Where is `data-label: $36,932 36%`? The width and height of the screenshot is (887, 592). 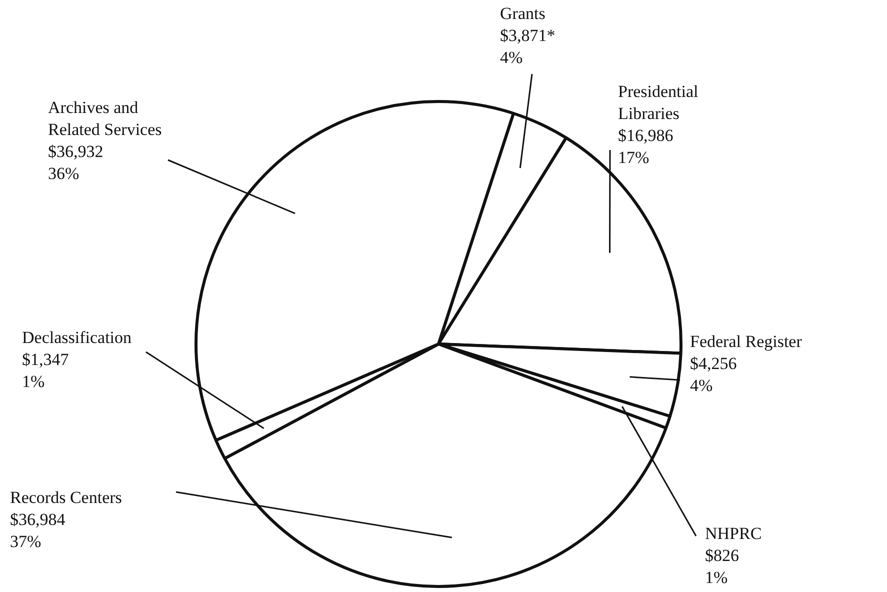
data-label: $36,932 36% is located at coordinates (76, 162).